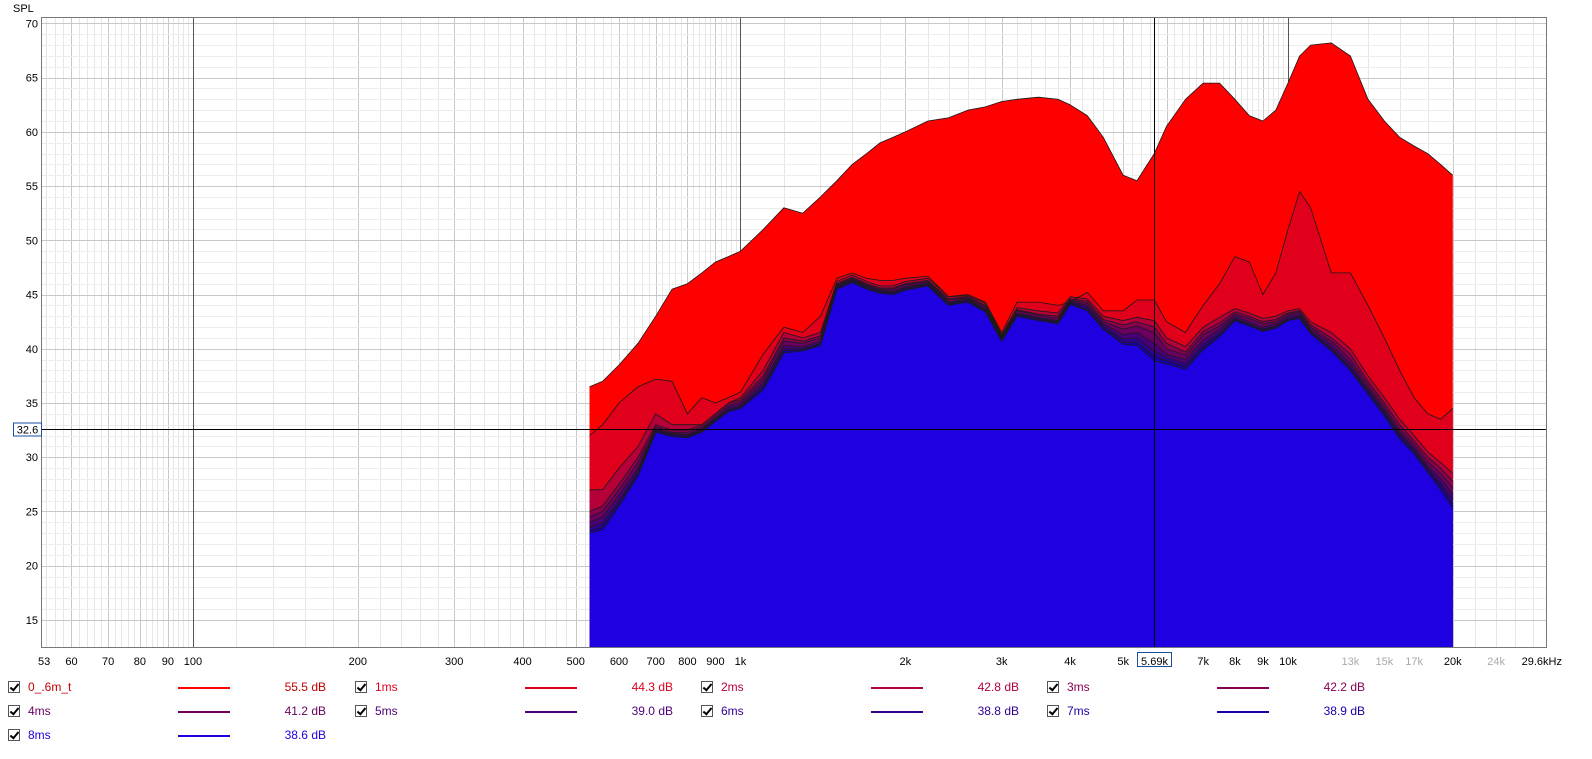 This screenshot has height=759, width=1592. Describe the element at coordinates (1288, 662) in the screenshot. I see `x-tick-label: 10k` at that location.